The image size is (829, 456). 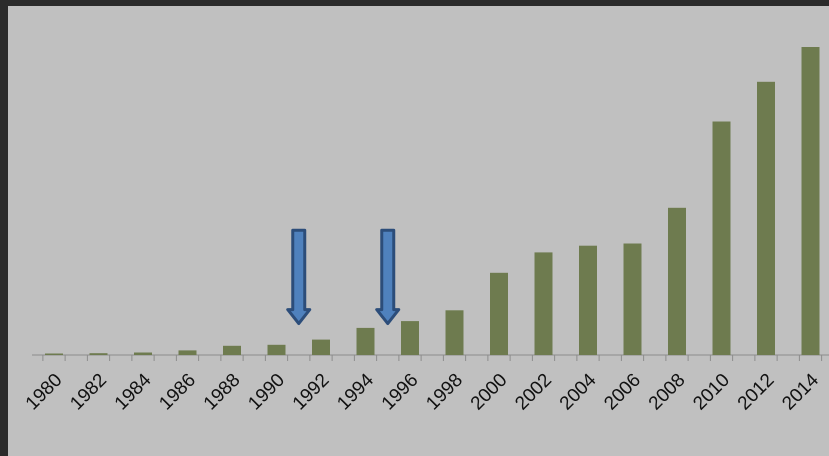 What do you see at coordinates (711, 392) in the screenshot?
I see `x-tick-label: 2010` at bounding box center [711, 392].